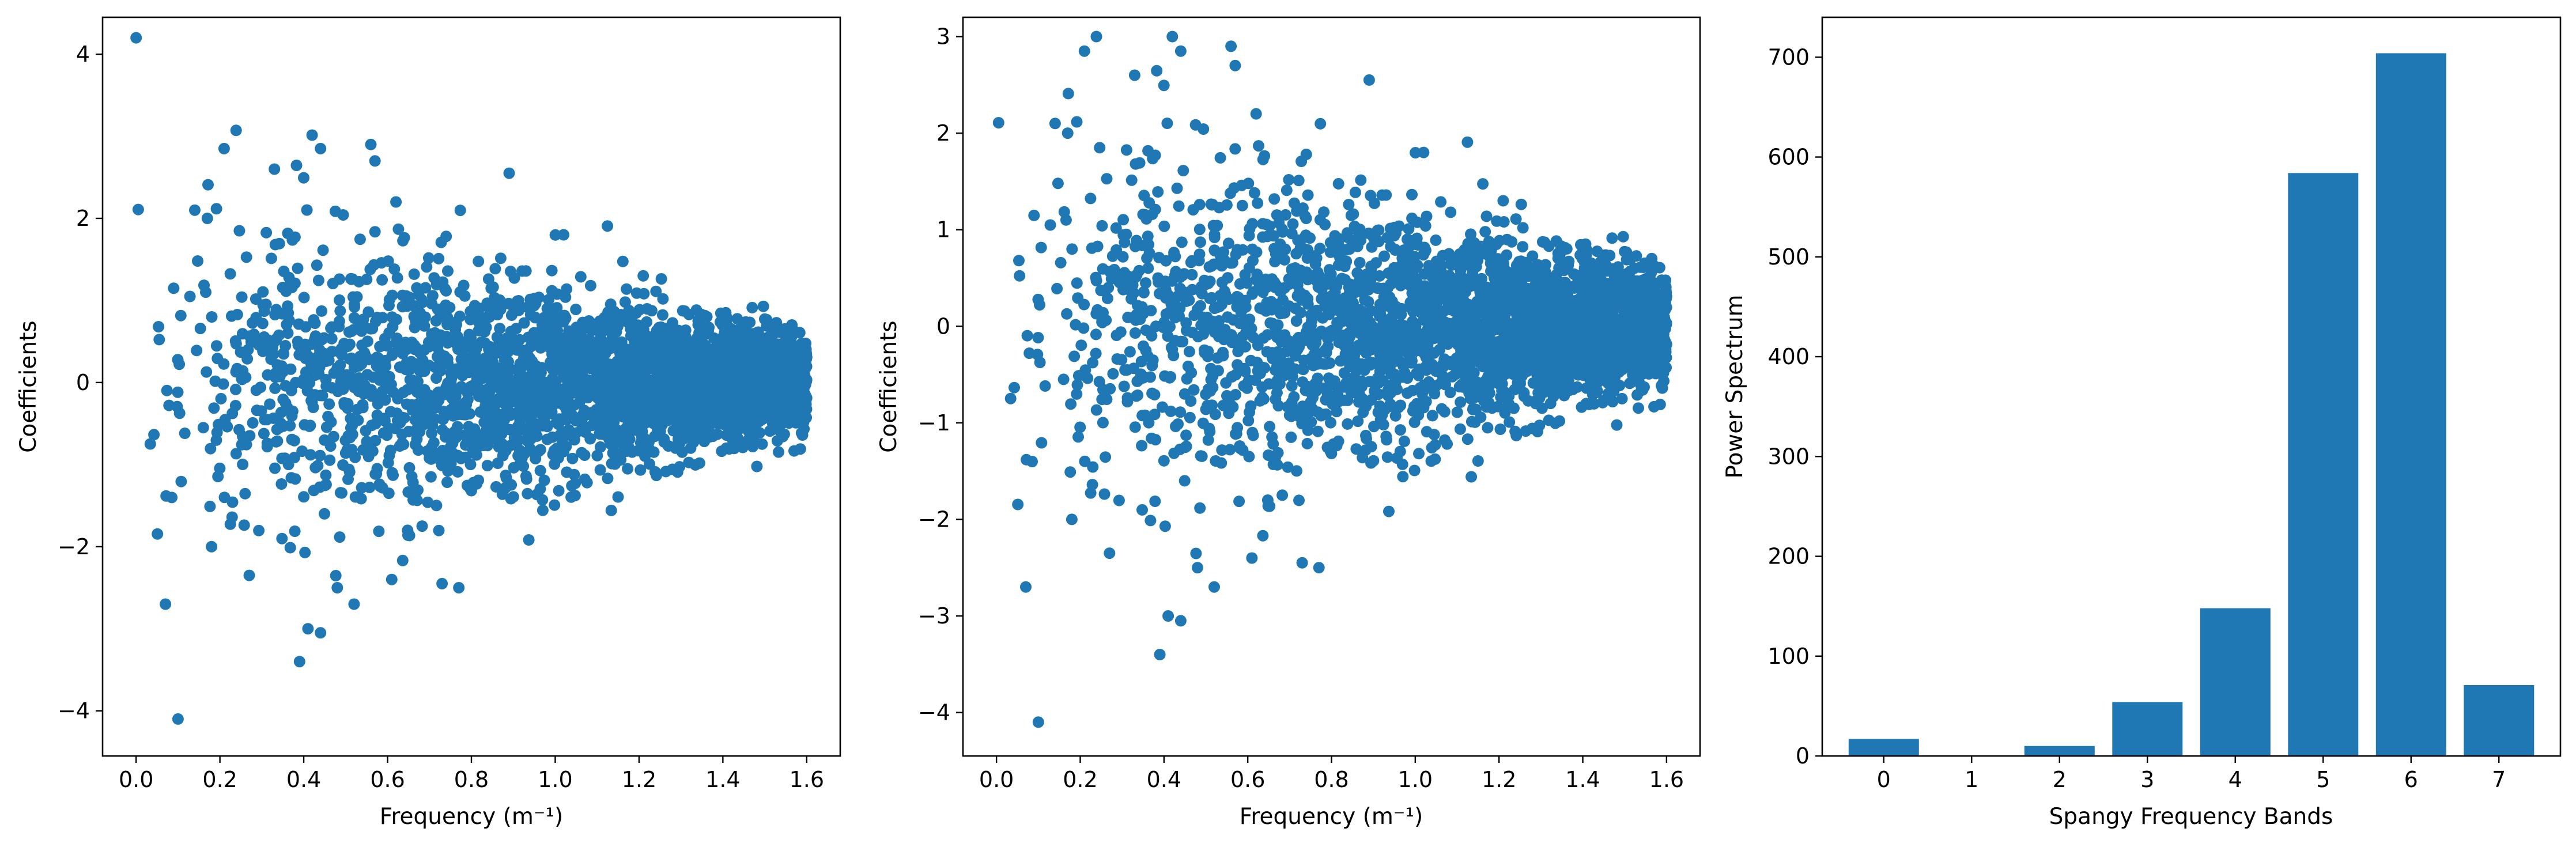 This screenshot has height=847, width=2576. I want to click on x-tick-label: 1.0, so click(555, 779).